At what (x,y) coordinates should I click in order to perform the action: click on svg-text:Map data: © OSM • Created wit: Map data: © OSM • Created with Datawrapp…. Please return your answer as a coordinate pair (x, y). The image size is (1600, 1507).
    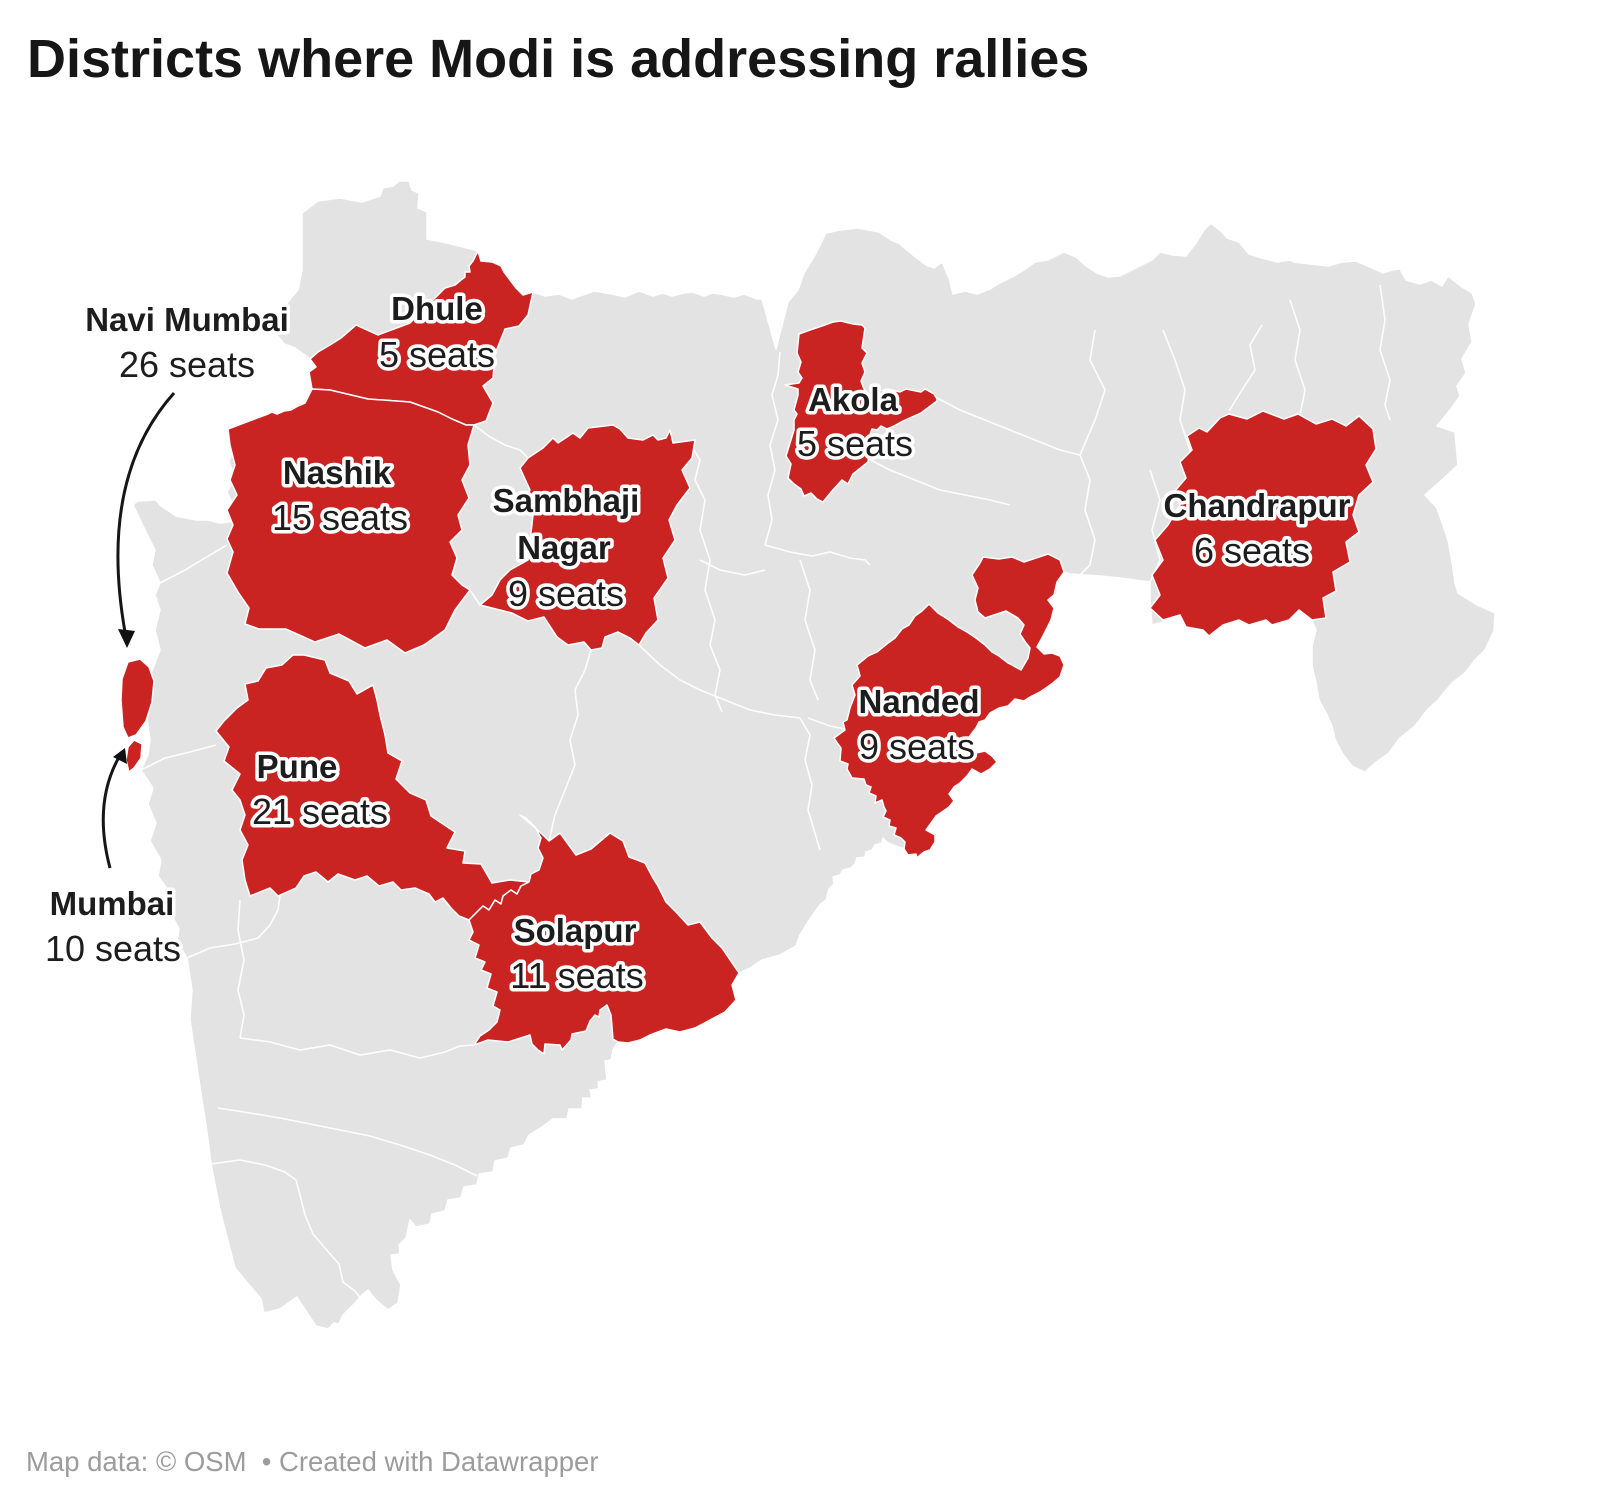
    Looking at the image, I should click on (312, 1461).